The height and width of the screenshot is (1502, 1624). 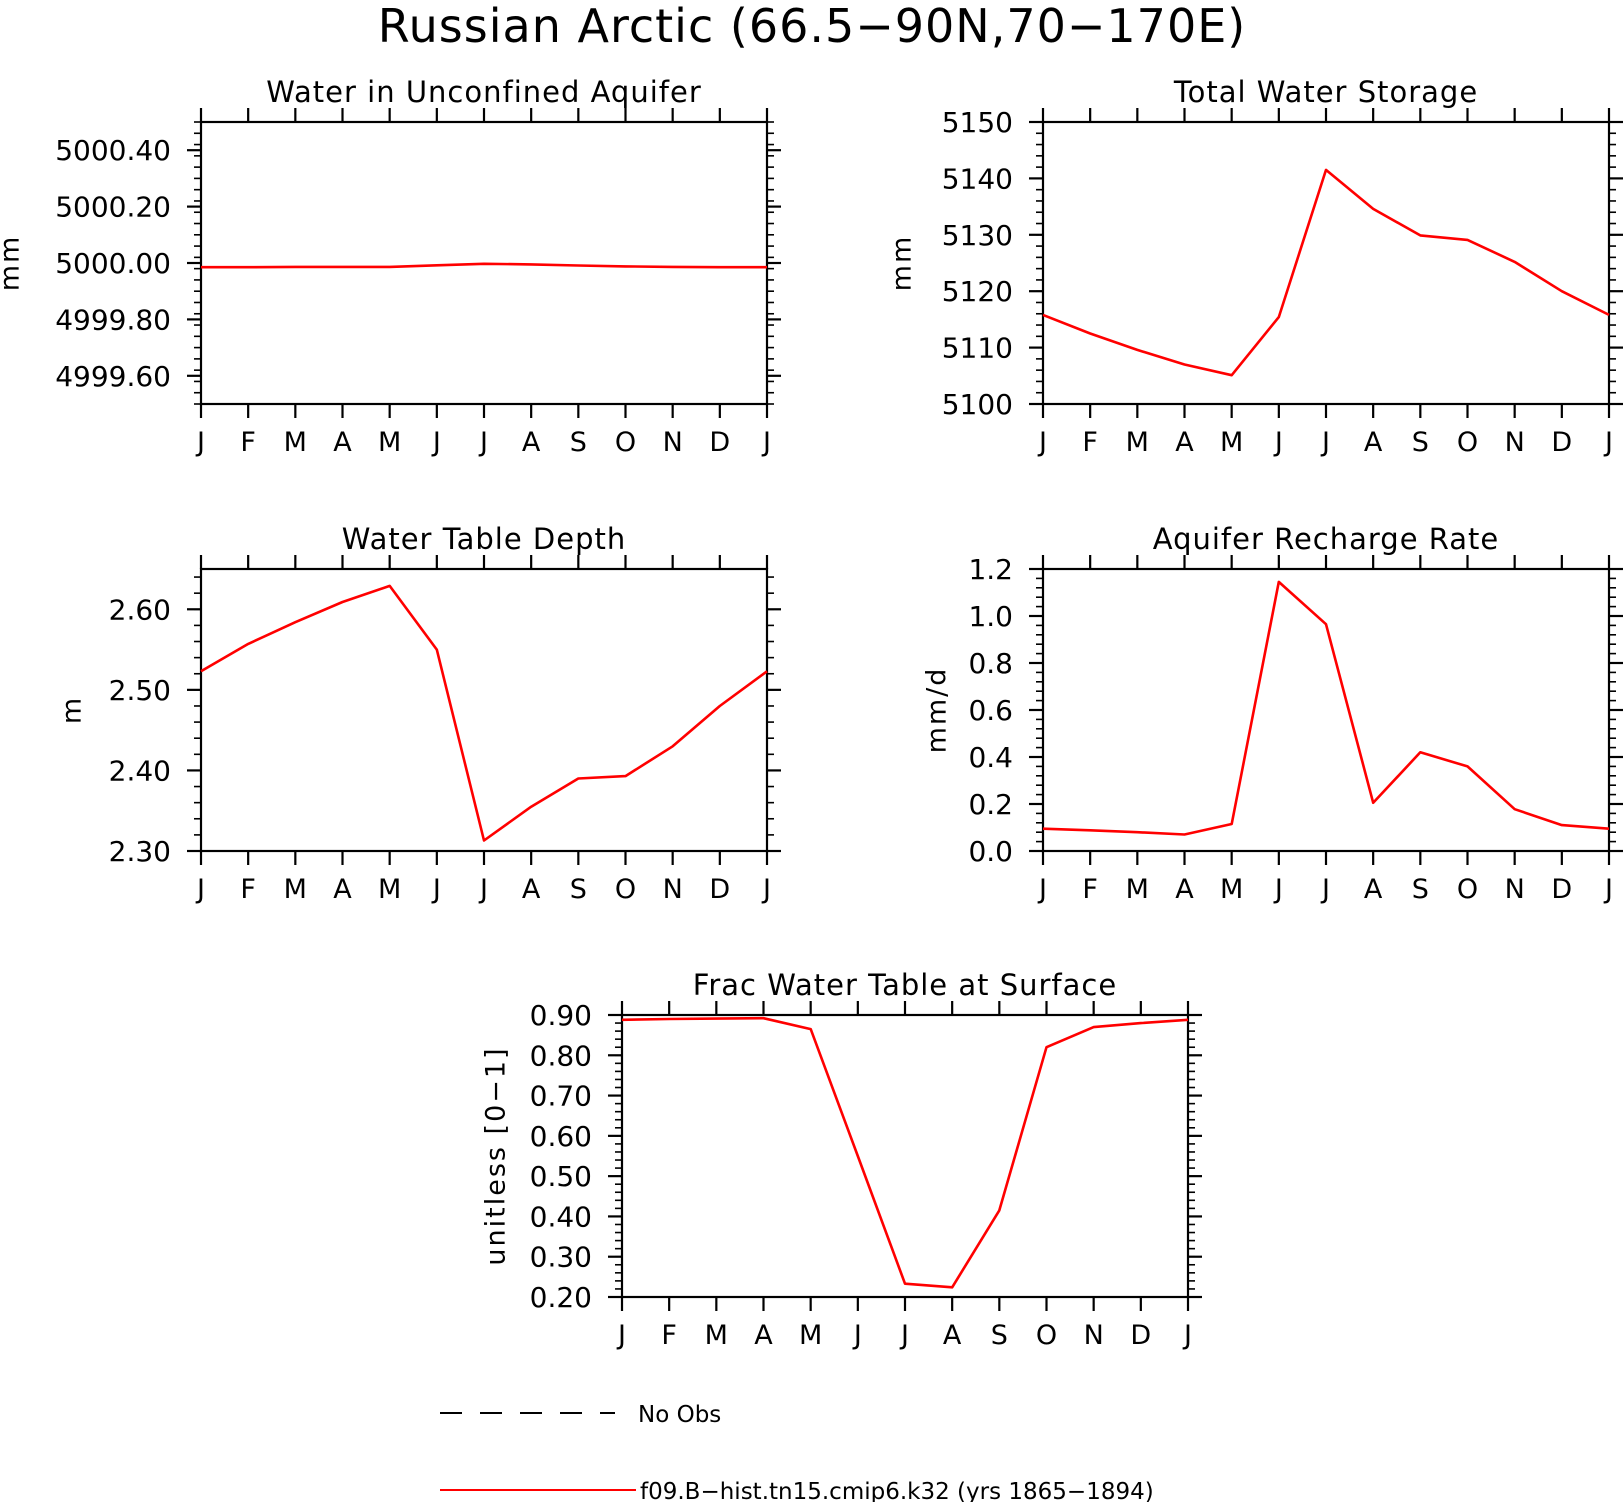 I want to click on y-tick-label: 0.50, so click(x=561, y=1176).